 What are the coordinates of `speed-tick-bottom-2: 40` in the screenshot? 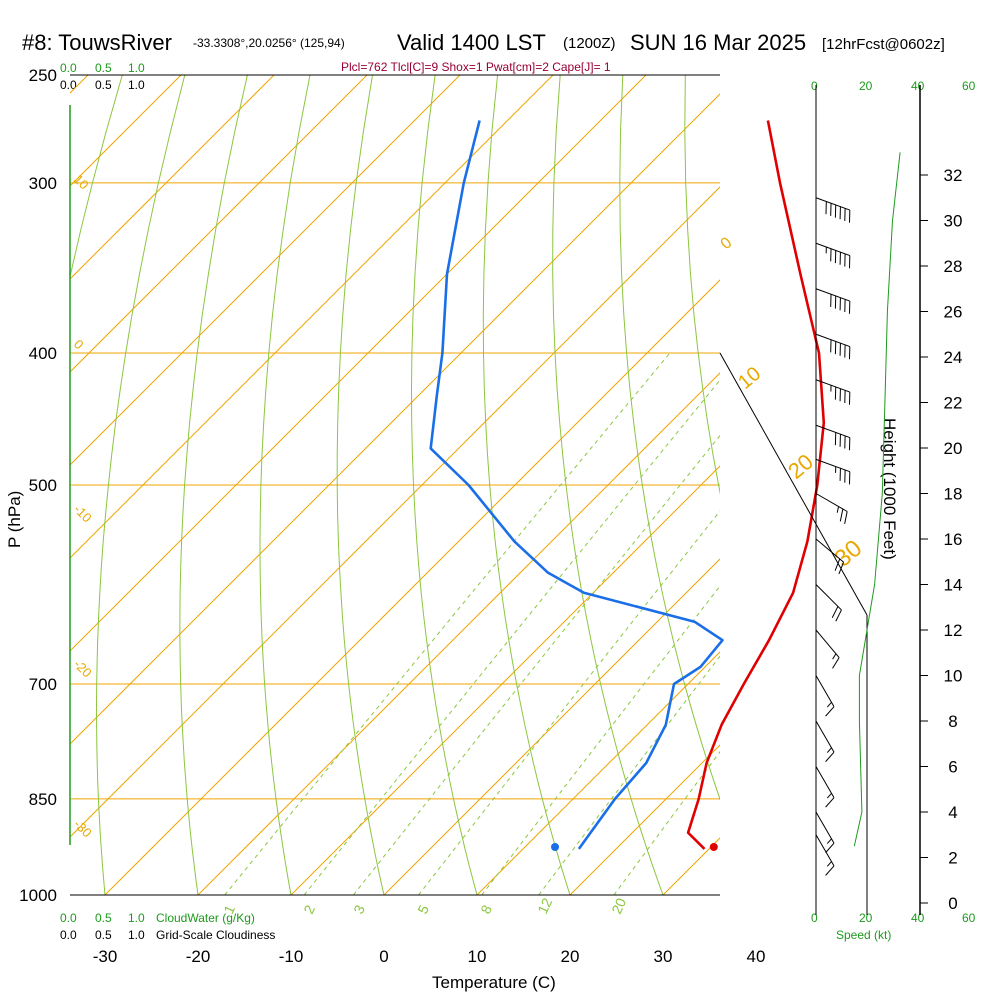 It's located at (918, 918).